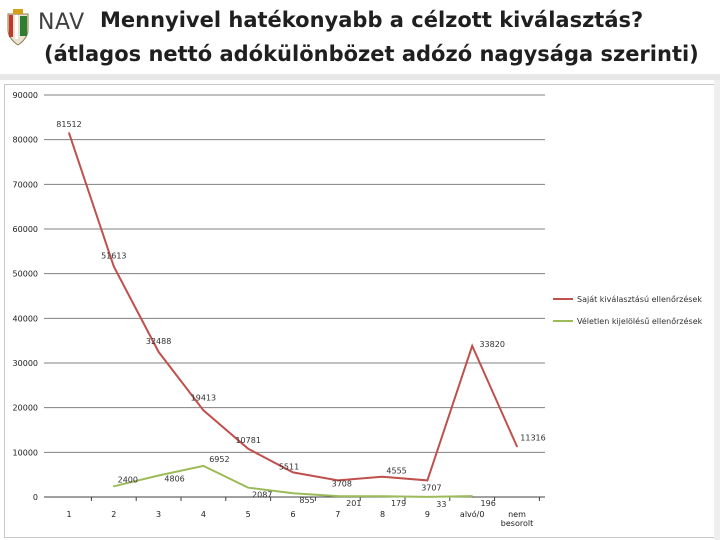  I want to click on y-tick-label: 50000, so click(25, 274).